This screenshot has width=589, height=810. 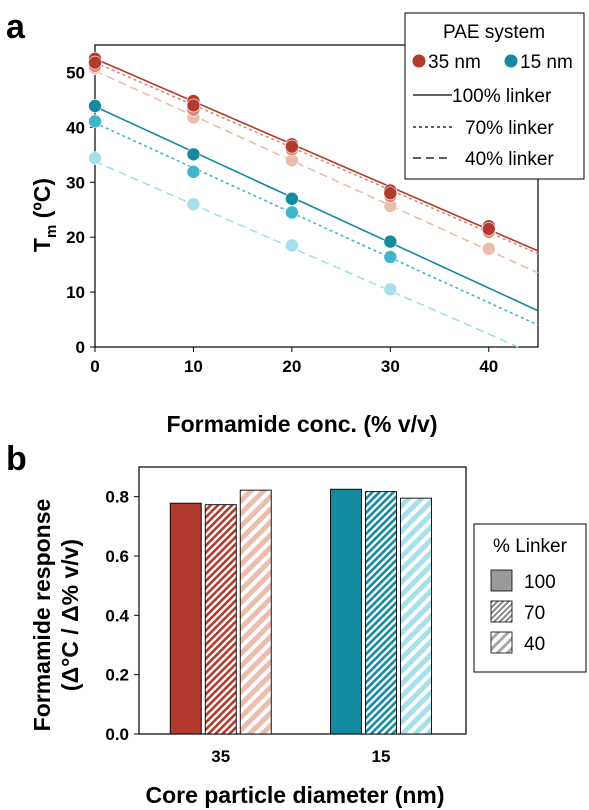 What do you see at coordinates (94, 366) in the screenshot?
I see `x-tick-label: 0` at bounding box center [94, 366].